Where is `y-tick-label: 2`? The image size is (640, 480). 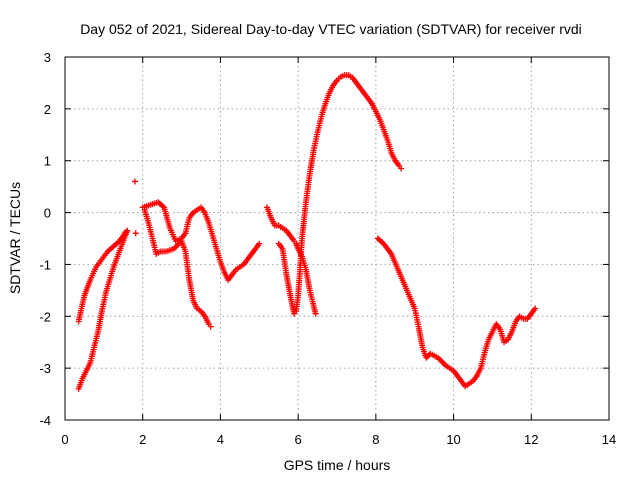 y-tick-label: 2 is located at coordinates (47, 109).